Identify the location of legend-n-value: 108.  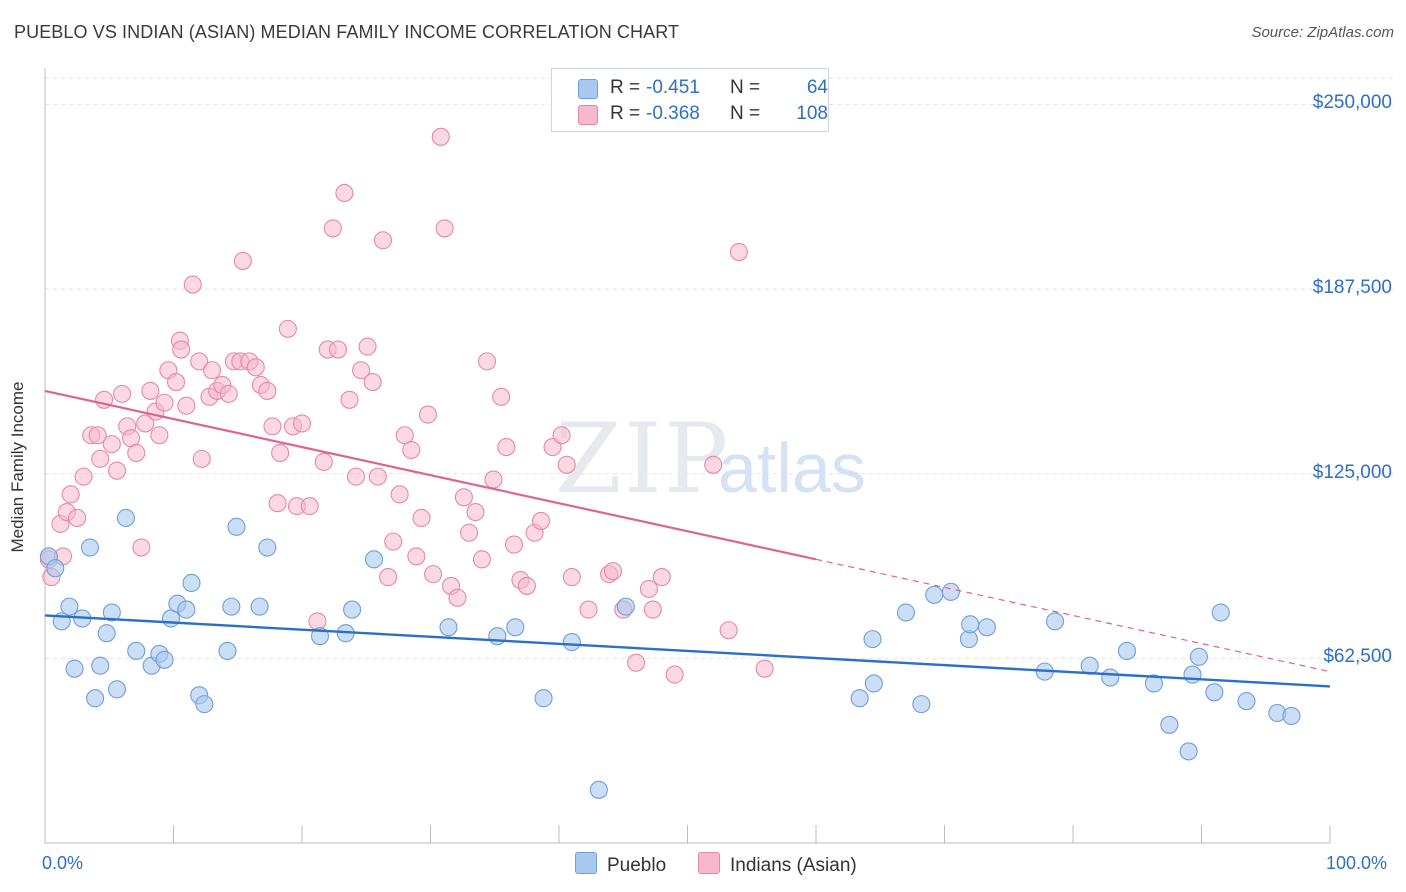
(812, 113).